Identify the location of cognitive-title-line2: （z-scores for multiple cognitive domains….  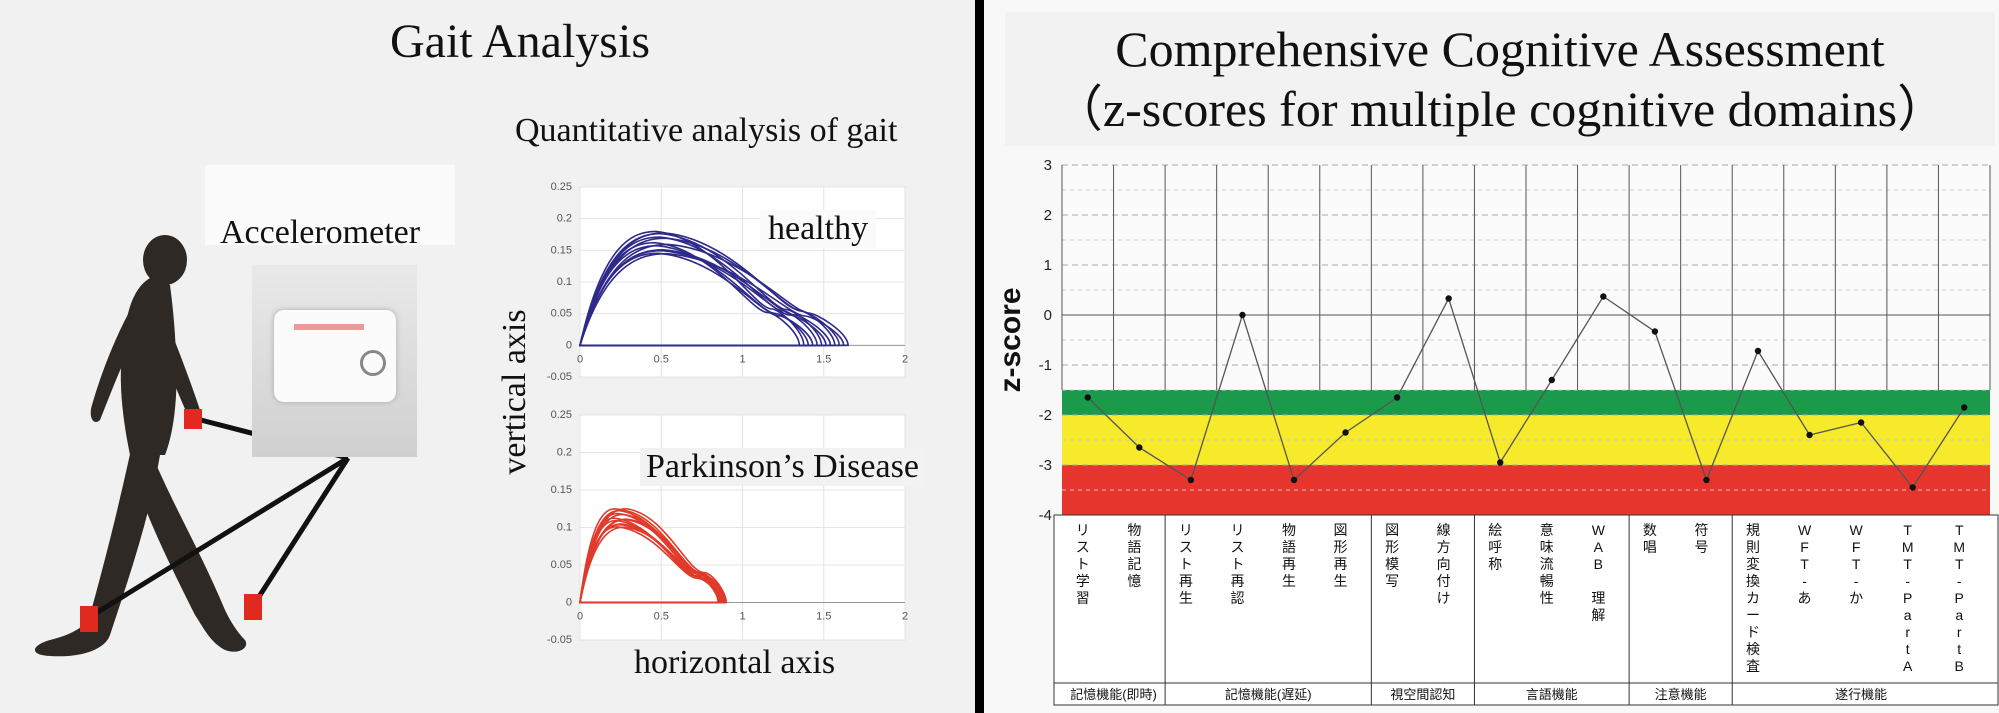
(1500, 109).